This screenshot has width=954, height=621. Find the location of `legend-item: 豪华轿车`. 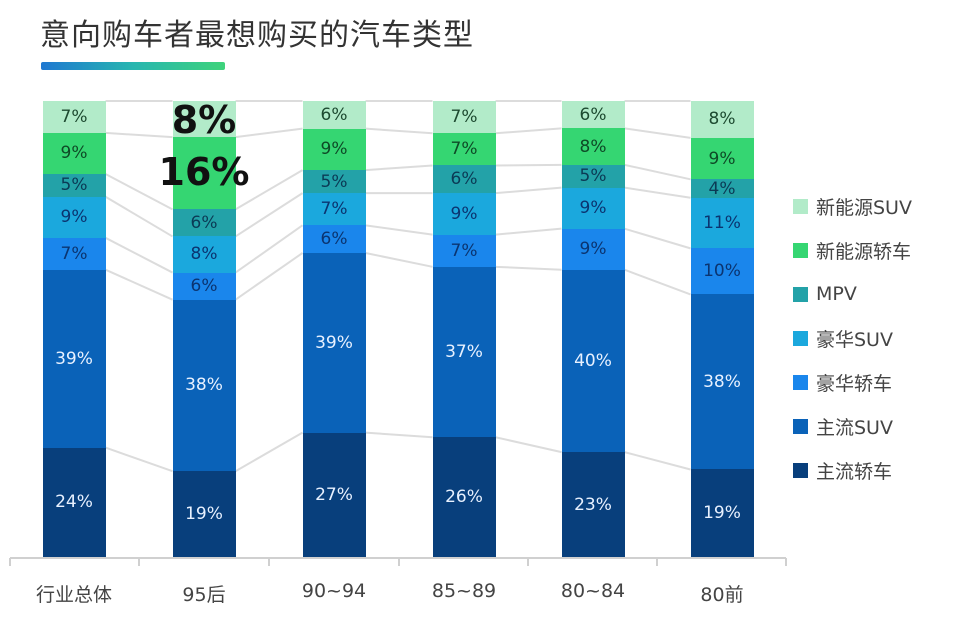

legend-item: 豪华轿车 is located at coordinates (852, 382).